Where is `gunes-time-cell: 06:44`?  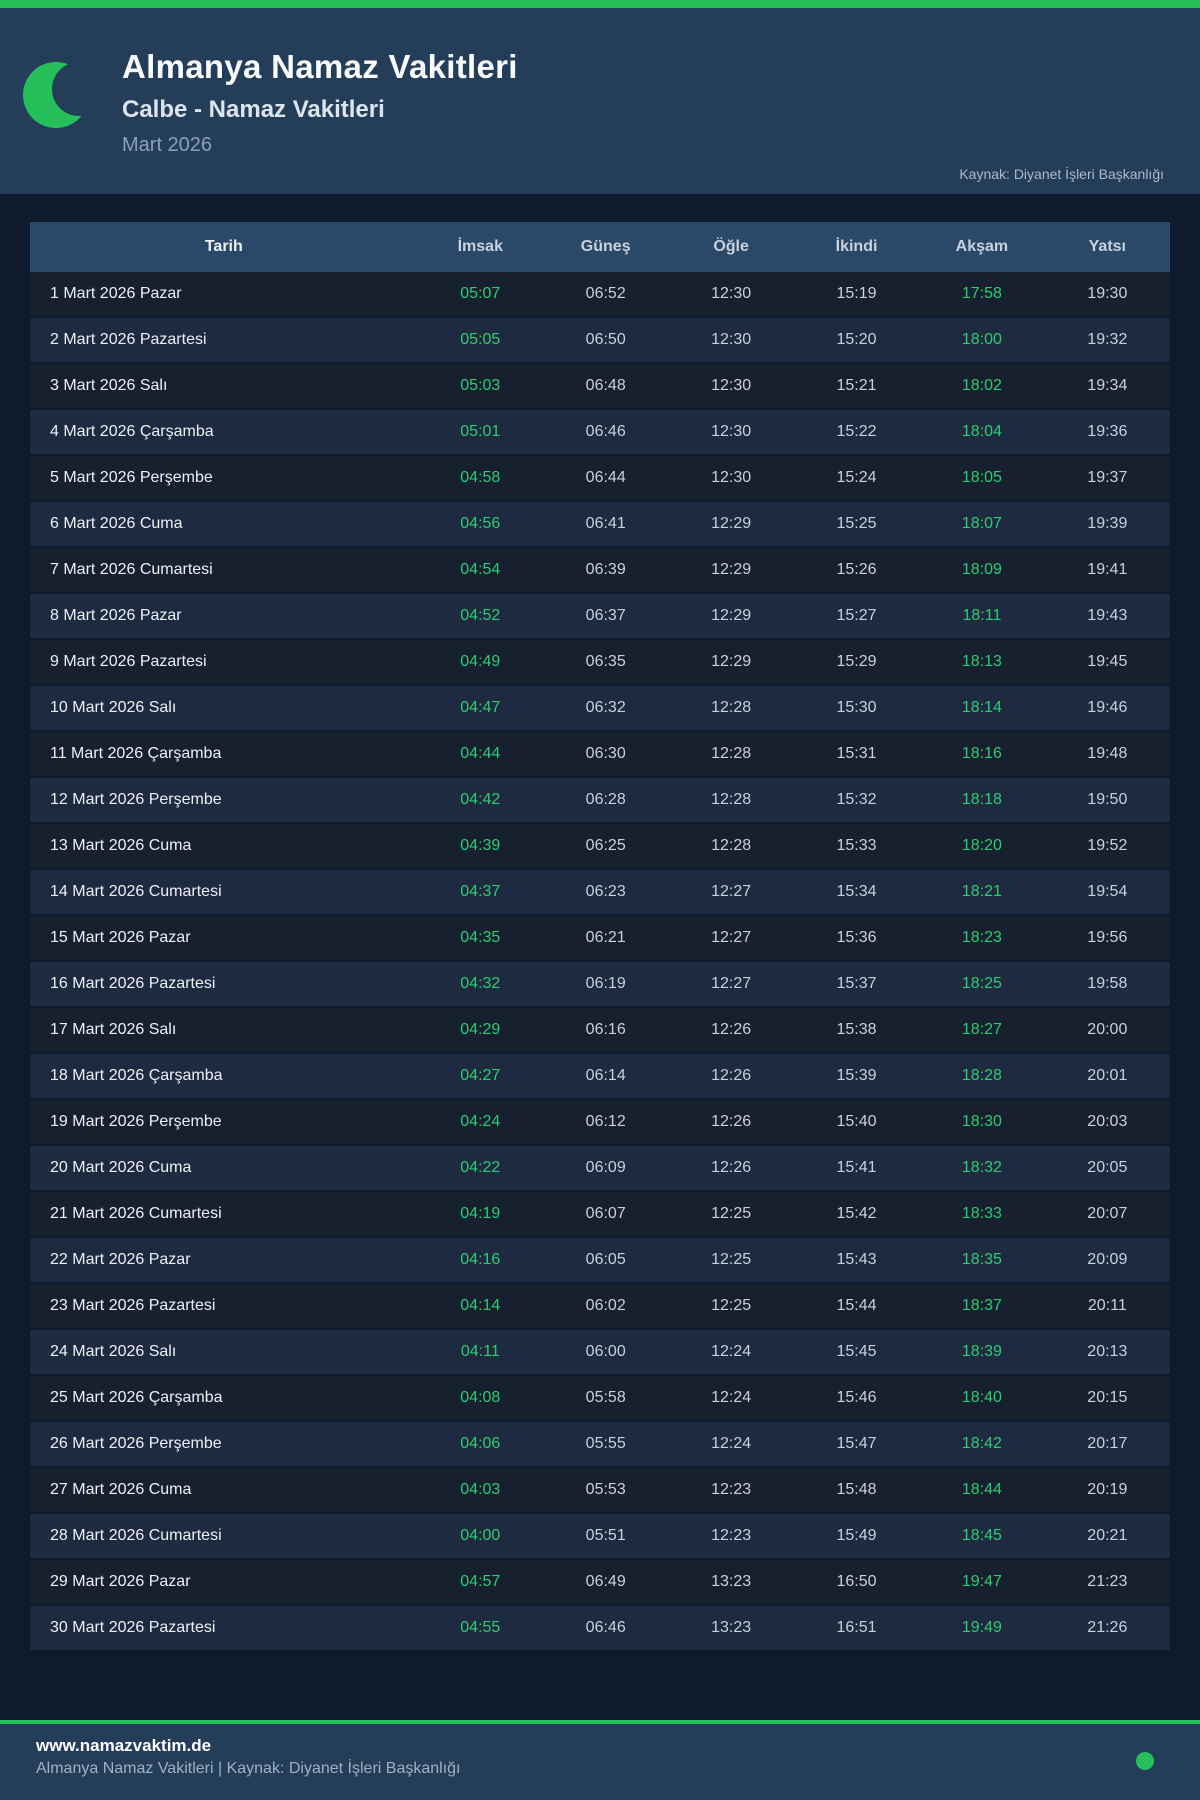
gunes-time-cell: 06:44 is located at coordinates (605, 477).